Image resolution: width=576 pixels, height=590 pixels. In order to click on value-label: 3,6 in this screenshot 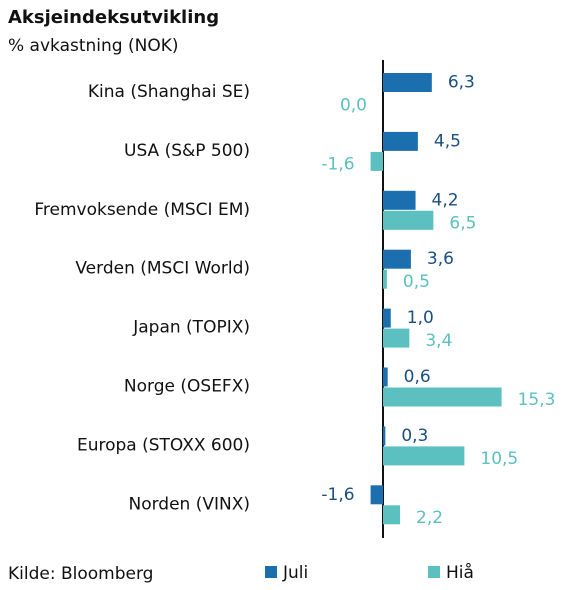, I will do `click(440, 259)`.